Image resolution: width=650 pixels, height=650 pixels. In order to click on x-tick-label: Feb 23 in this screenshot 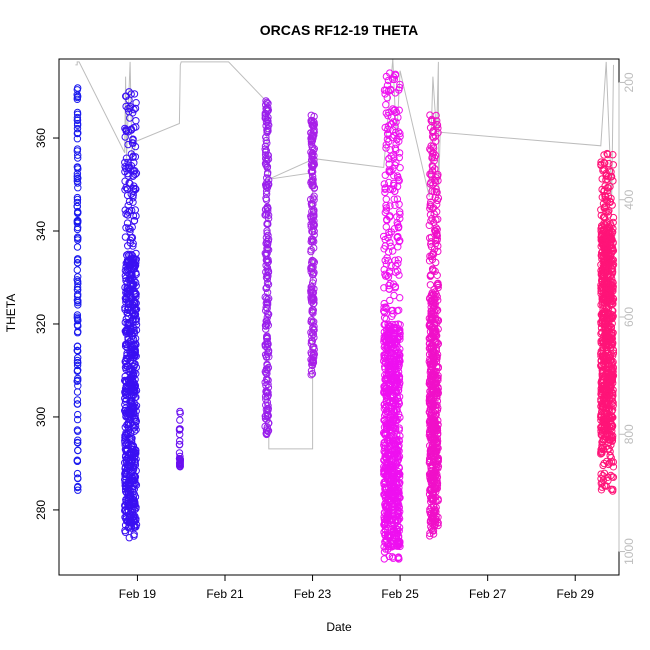, I will do `click(313, 594)`.